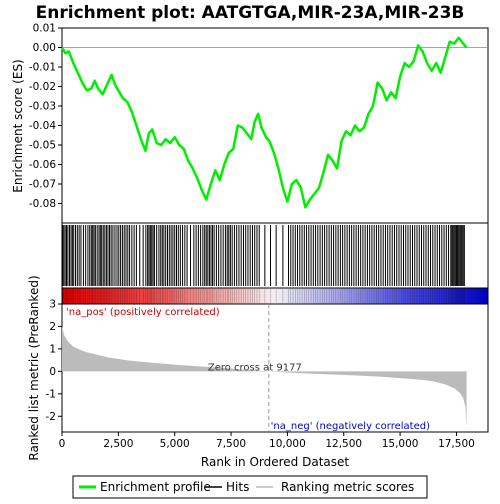 The height and width of the screenshot is (504, 500). I want to click on x-tick-label: 15,000, so click(400, 444).